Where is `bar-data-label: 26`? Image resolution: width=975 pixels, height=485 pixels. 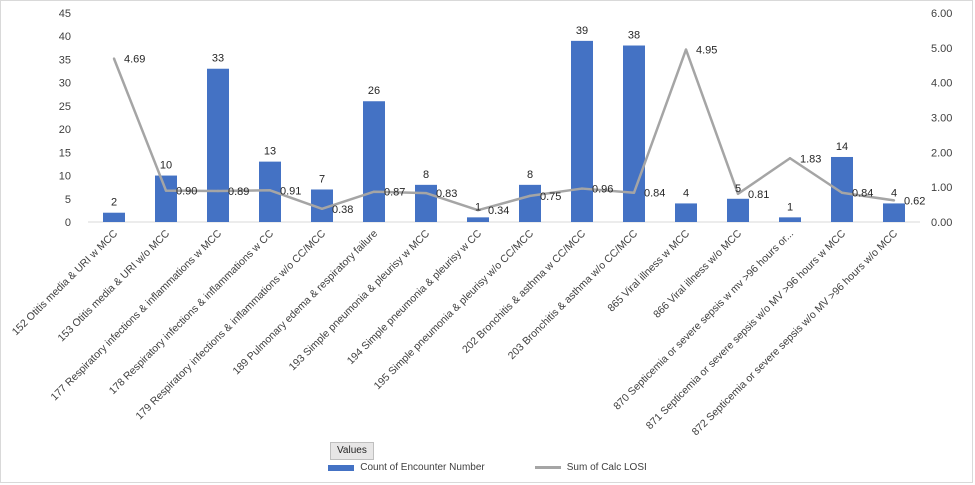
bar-data-label: 26 is located at coordinates (374, 91).